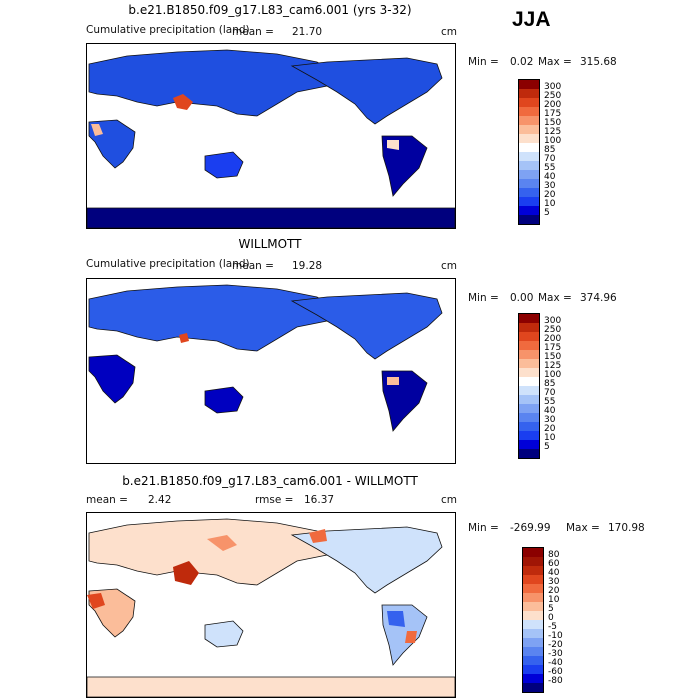  Describe the element at coordinates (551, 618) in the screenshot. I see `colorbar-tick-label: 0` at that location.